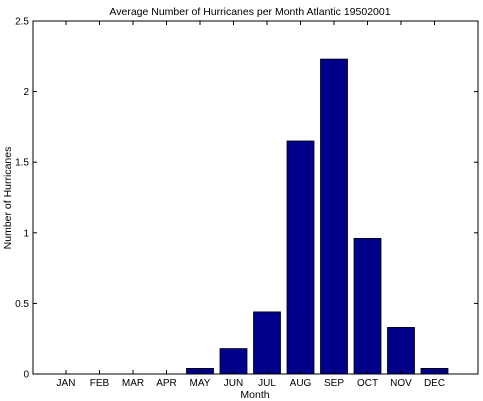 The width and height of the screenshot is (483, 401). I want to click on y-tick-label: 2, so click(26, 92).